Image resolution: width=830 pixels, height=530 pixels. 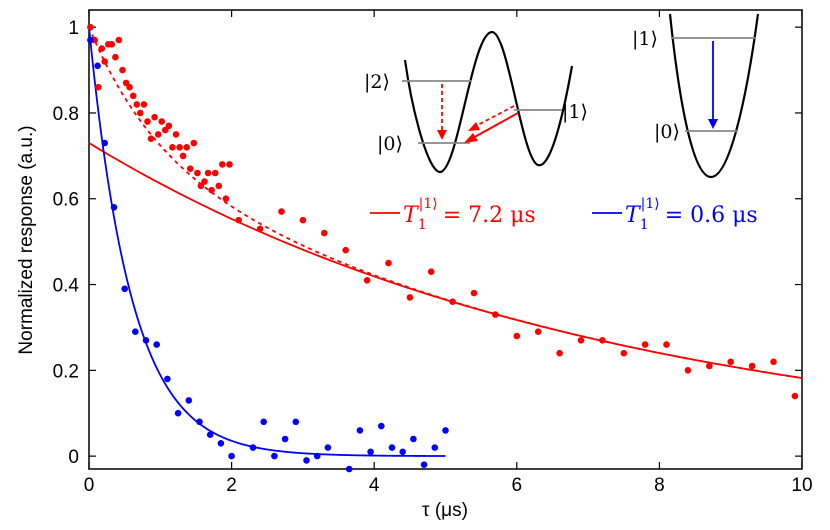 I want to click on single-well-label-1: |1⟩, so click(x=645, y=39).